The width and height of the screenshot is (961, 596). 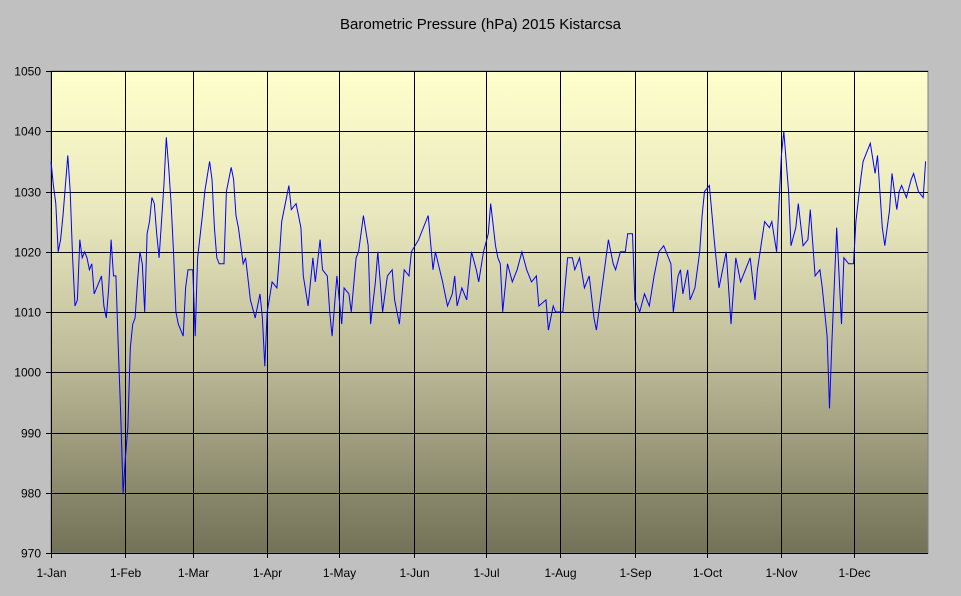 What do you see at coordinates (480, 24) in the screenshot?
I see `chart-title: Barometric Pressure (hPa) 2015 Kistarcsa` at bounding box center [480, 24].